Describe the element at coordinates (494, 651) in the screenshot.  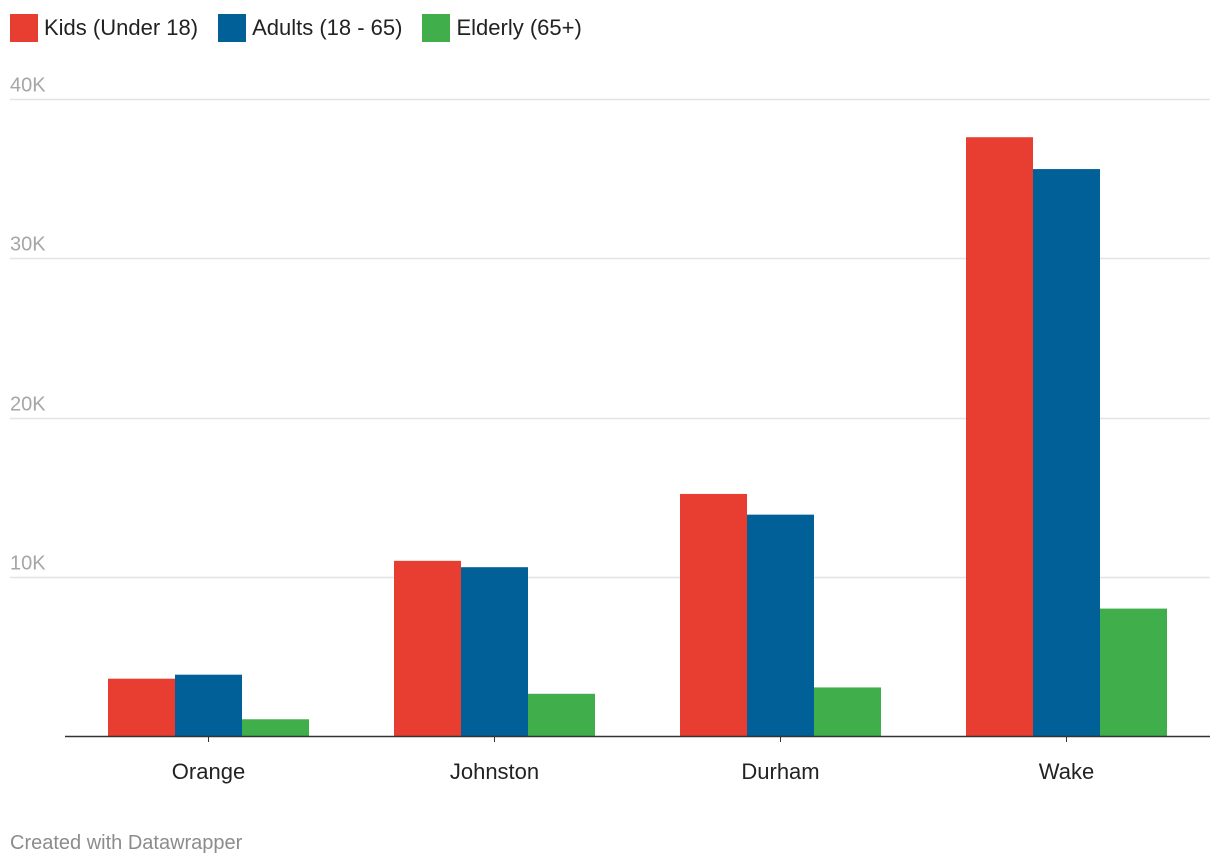
I see `bar-johnston-adults` at that location.